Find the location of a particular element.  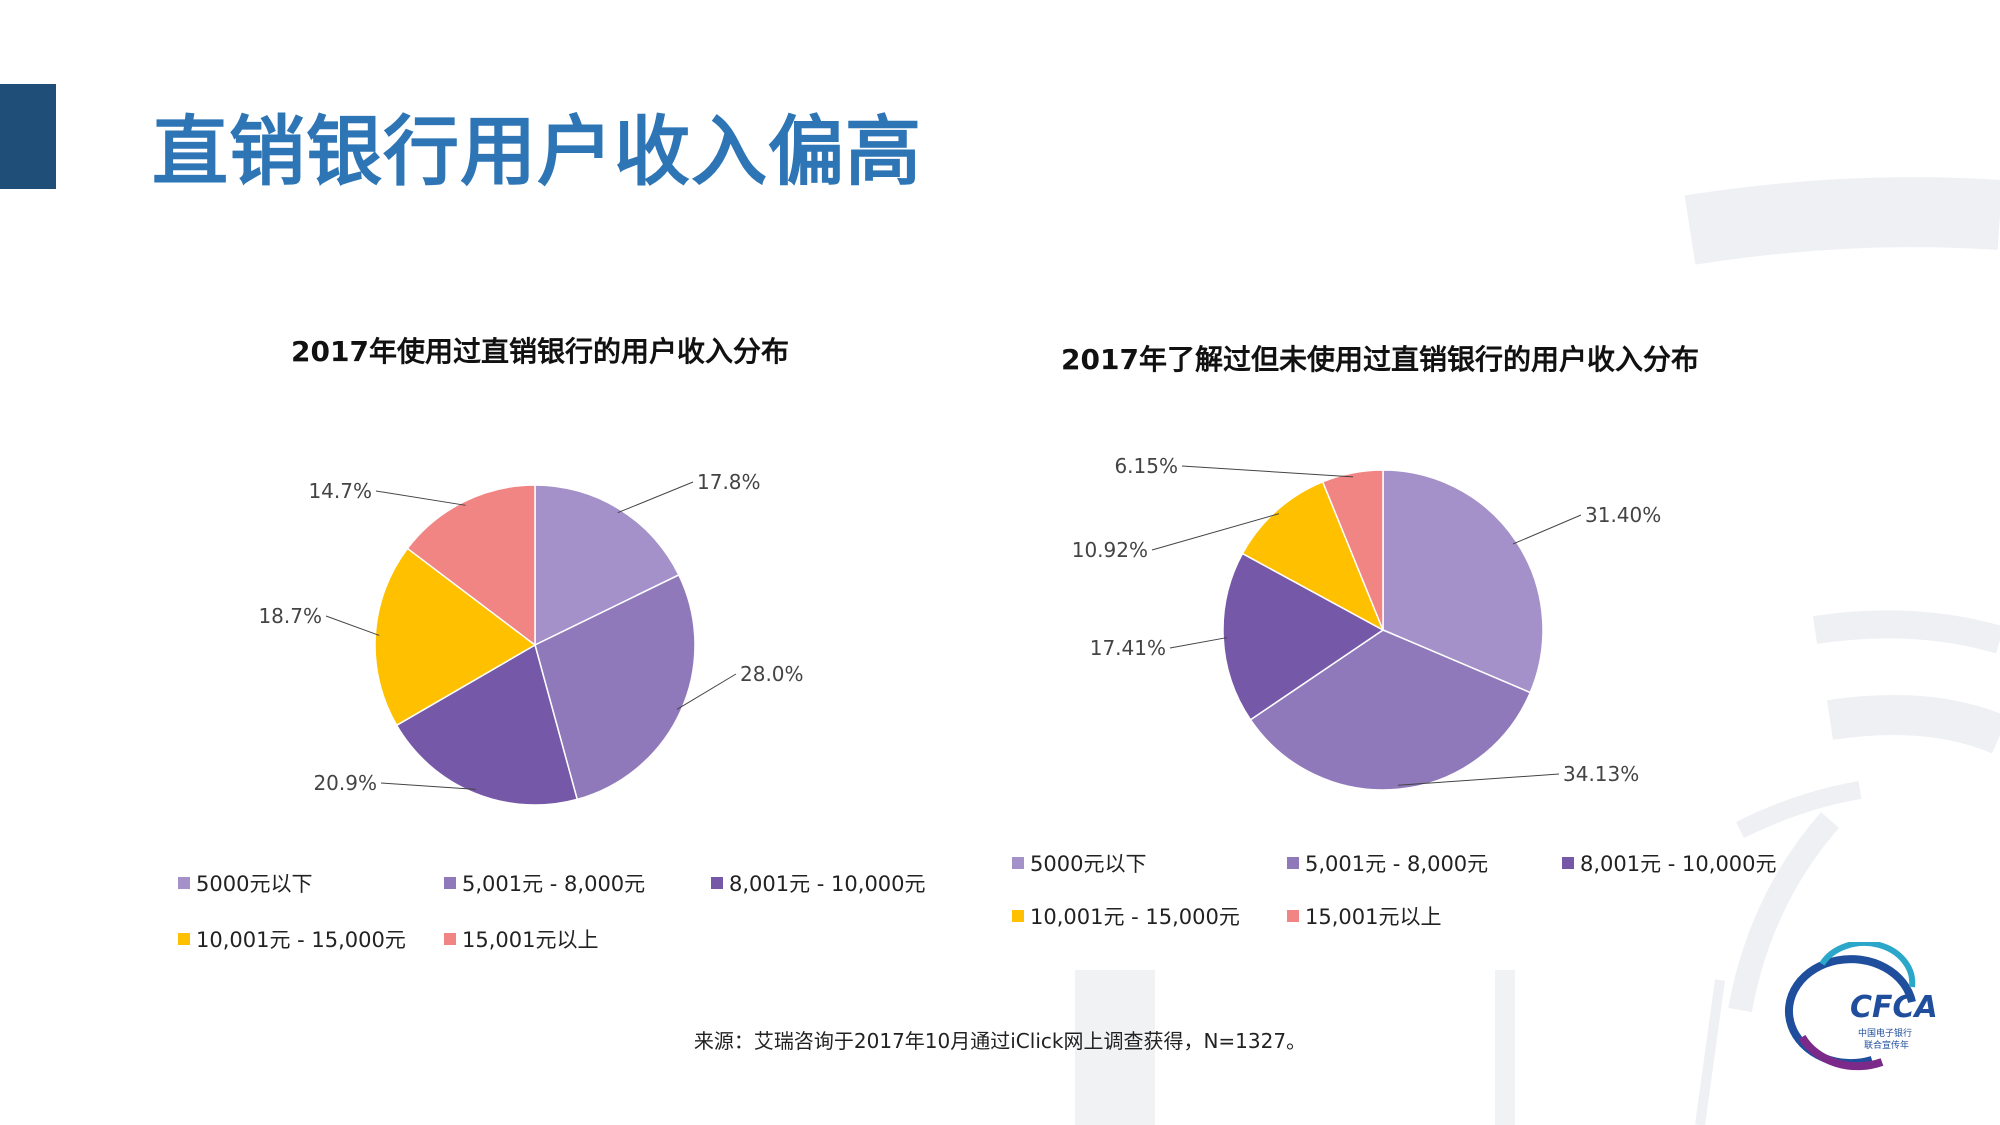

data-label-5: 14.7% is located at coordinates (340, 491).